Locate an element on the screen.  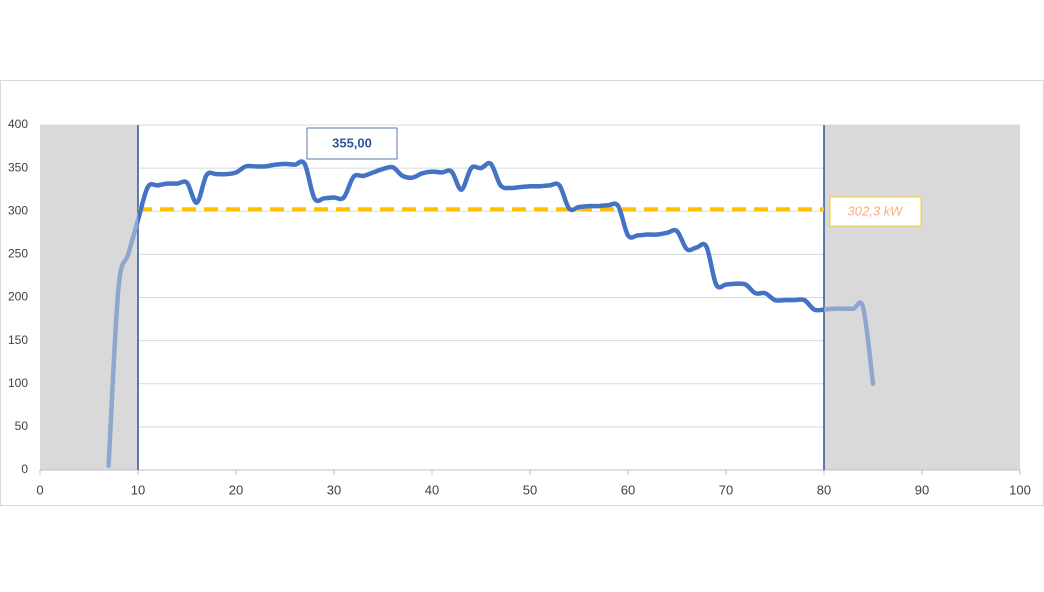
y-tick-label: 0 is located at coordinates (24, 469).